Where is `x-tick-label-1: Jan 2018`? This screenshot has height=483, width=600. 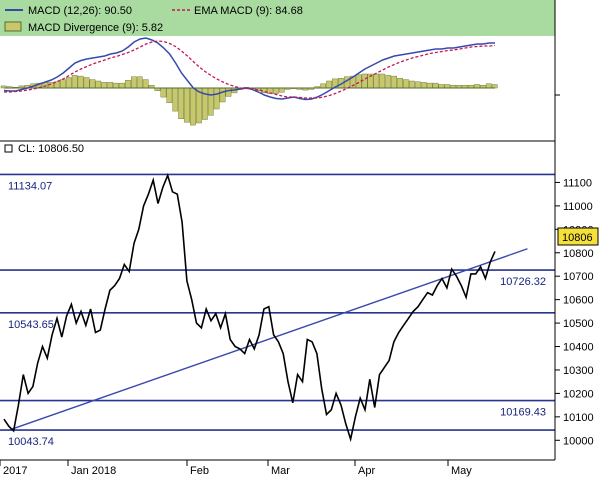
x-tick-label-1: Jan 2018 is located at coordinates (93, 471).